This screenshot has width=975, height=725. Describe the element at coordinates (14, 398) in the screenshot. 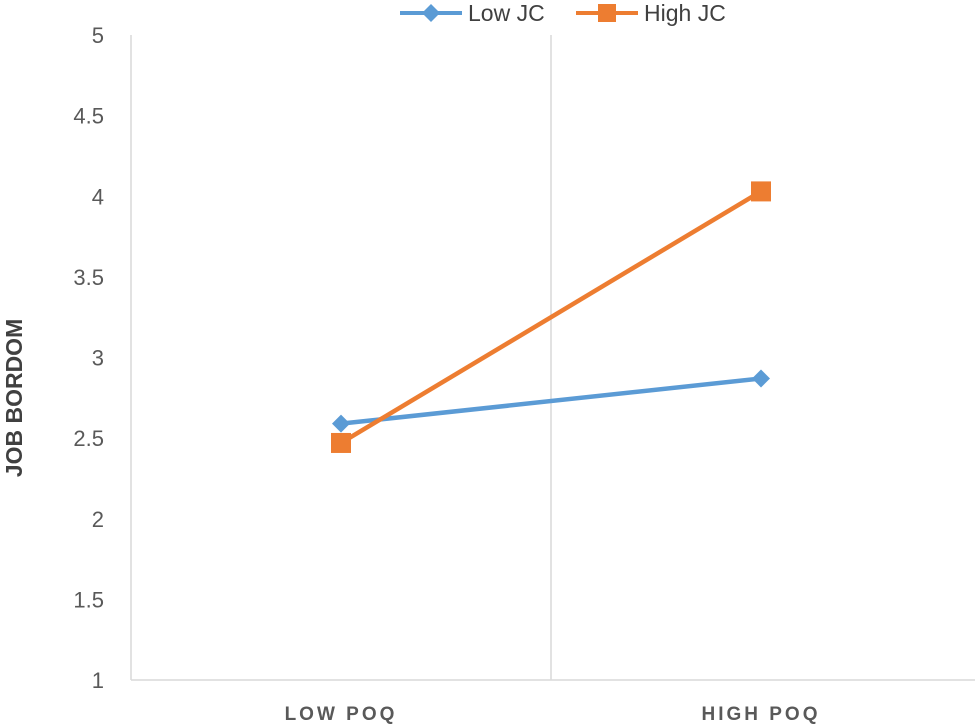

I see `y-axis-label: JOB BORDOM` at that location.